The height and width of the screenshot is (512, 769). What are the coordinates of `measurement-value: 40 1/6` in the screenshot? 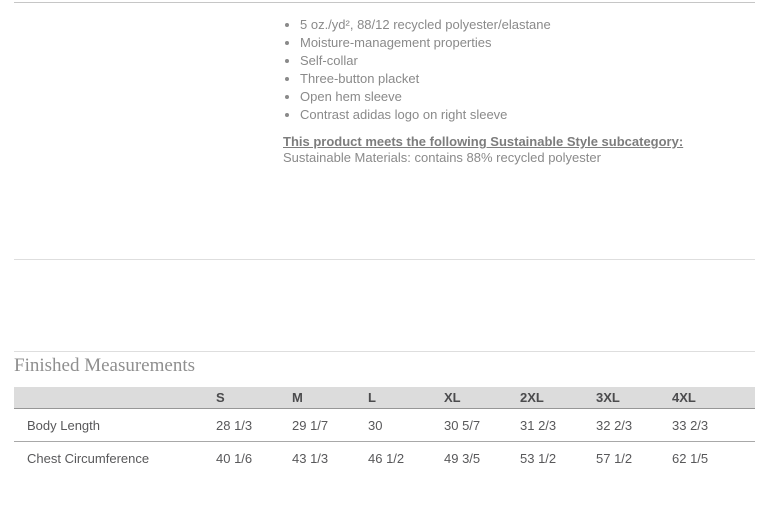 It's located at (234, 458).